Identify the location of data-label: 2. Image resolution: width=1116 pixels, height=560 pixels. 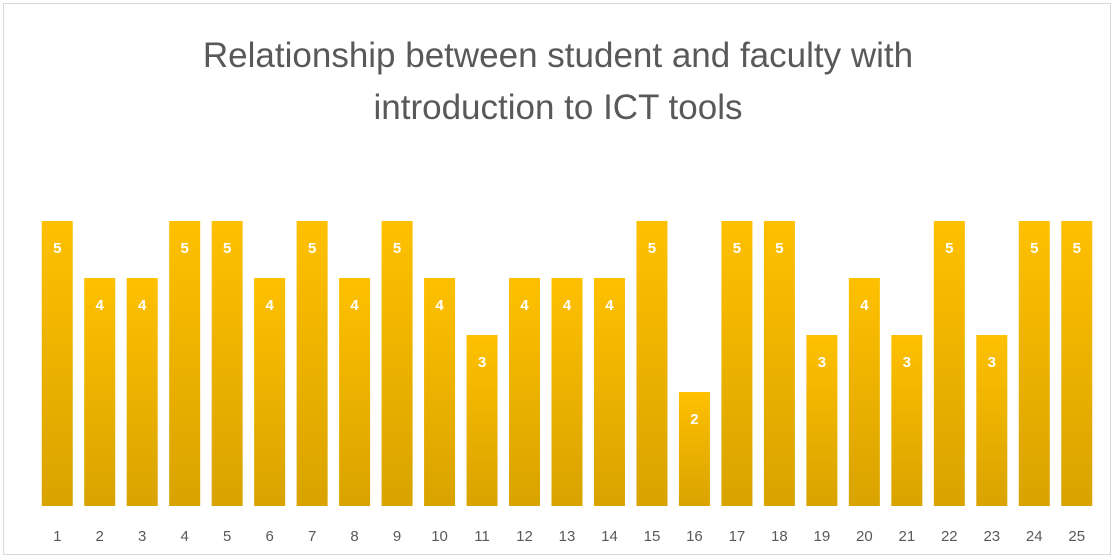
(694, 419).